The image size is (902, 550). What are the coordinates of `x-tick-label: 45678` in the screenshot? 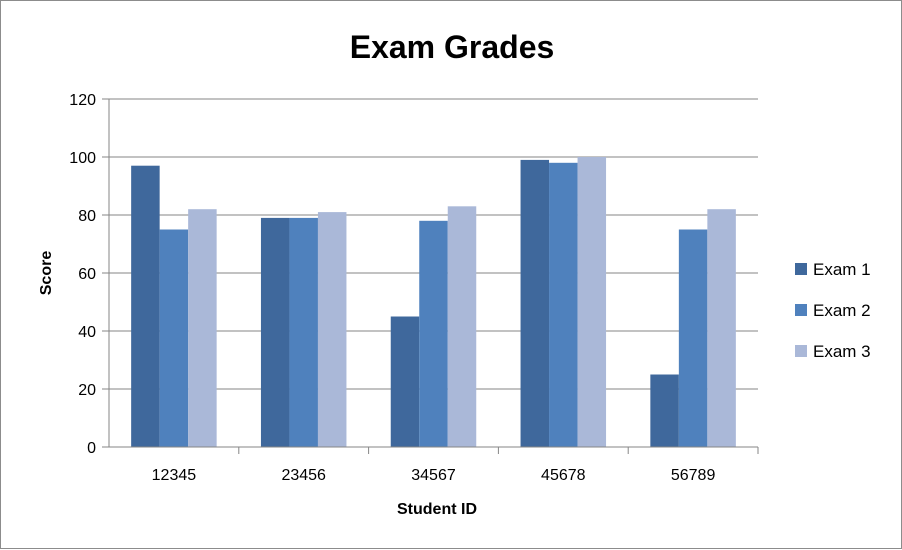 It's located at (563, 475).